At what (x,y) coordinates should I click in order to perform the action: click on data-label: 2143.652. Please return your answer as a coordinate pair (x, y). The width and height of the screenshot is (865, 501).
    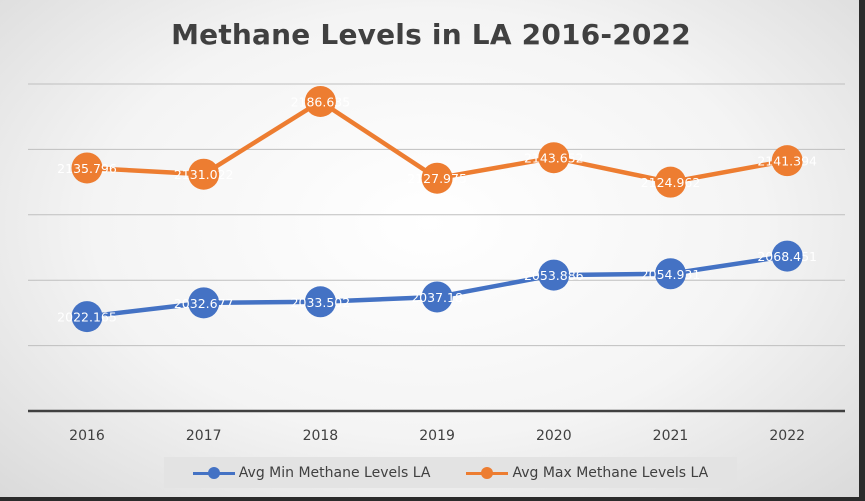
    Looking at the image, I should click on (554, 158).